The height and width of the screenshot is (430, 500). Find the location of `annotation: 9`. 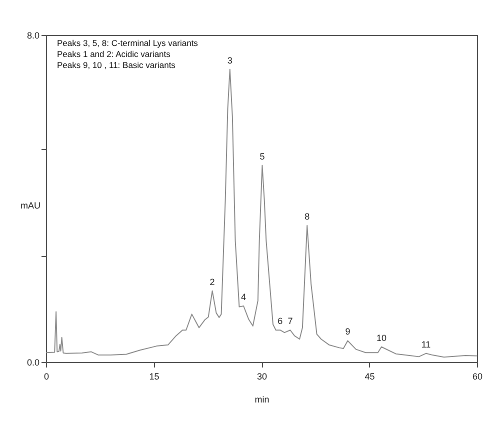

annotation: 9 is located at coordinates (347, 331).